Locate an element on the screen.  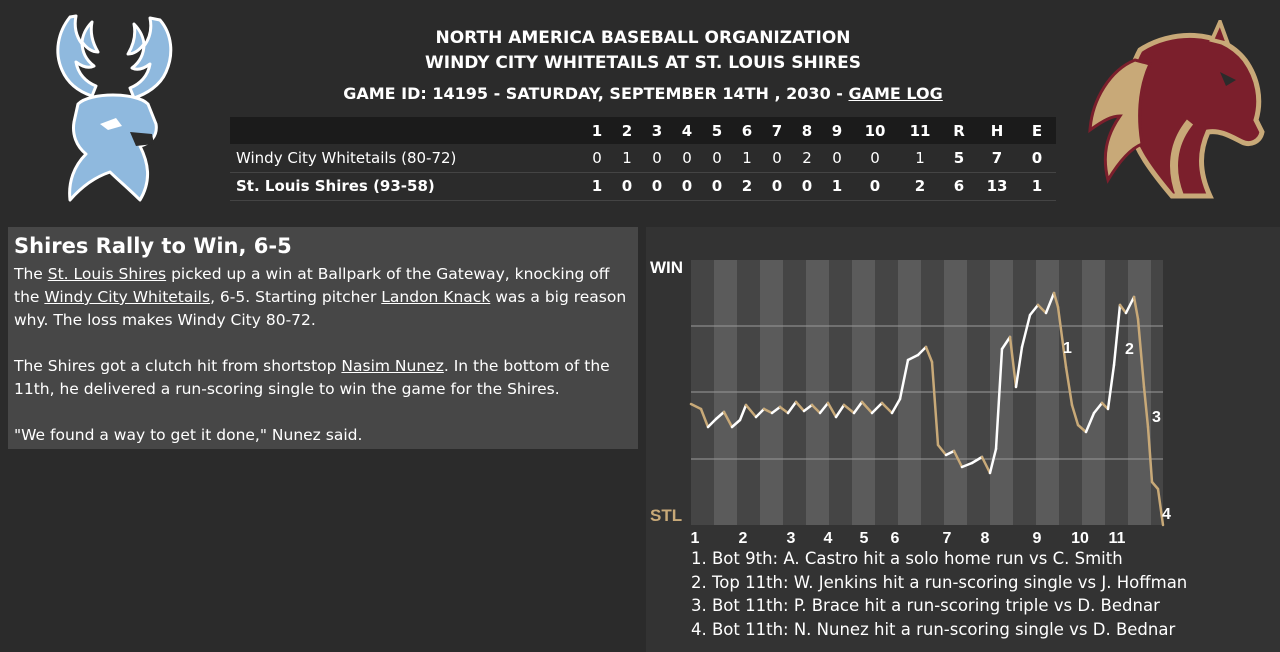
inning-axis: 1 2 3 4 5 6 7 8 9 10 11 is located at coordinates (908, 538).